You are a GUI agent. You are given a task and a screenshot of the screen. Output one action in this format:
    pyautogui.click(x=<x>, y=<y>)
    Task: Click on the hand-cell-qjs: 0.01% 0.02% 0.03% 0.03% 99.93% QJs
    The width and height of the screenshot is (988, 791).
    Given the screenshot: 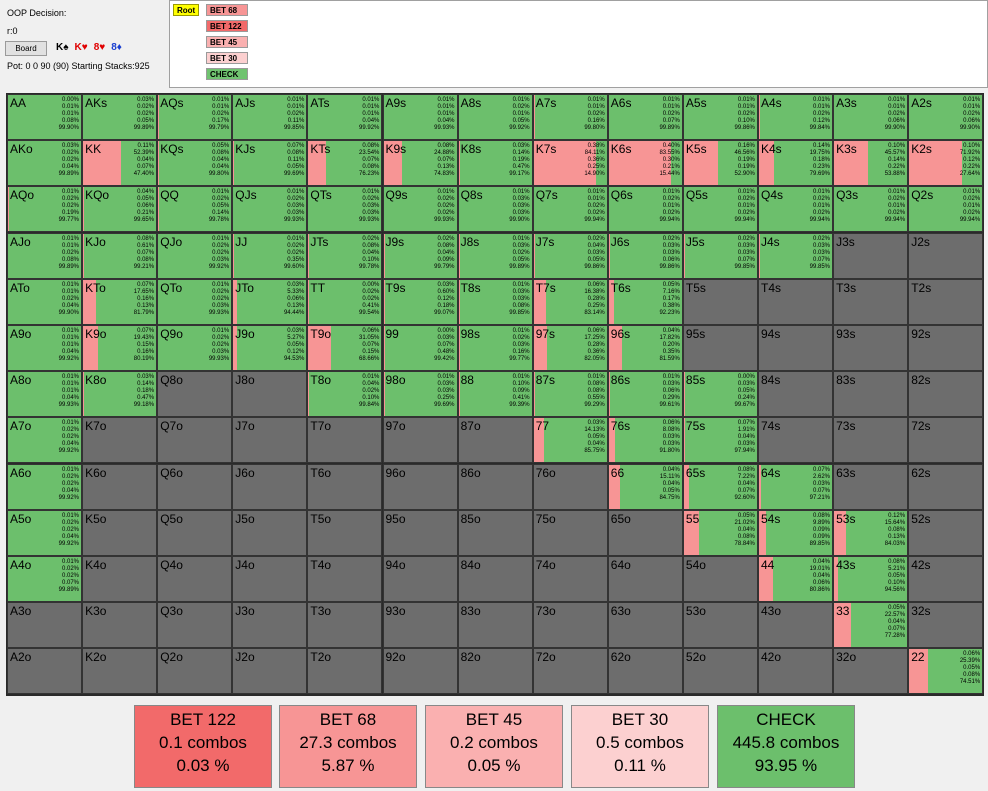 What is the action you would take?
    pyautogui.click(x=270, y=209)
    